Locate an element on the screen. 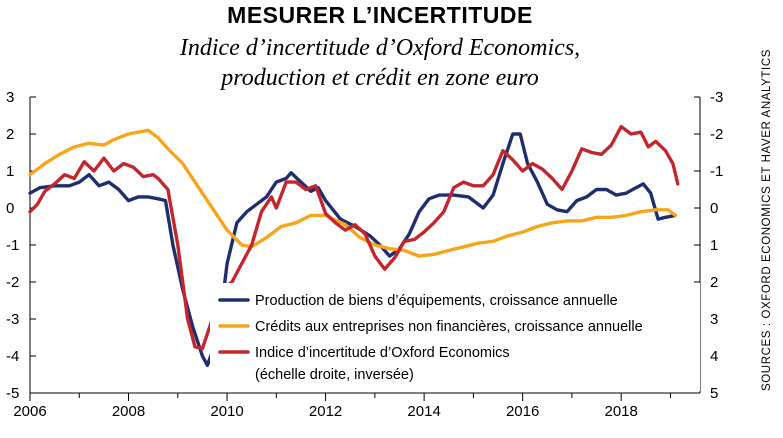 This screenshot has width=783, height=438. x-tick-label: 2008 is located at coordinates (128, 411).